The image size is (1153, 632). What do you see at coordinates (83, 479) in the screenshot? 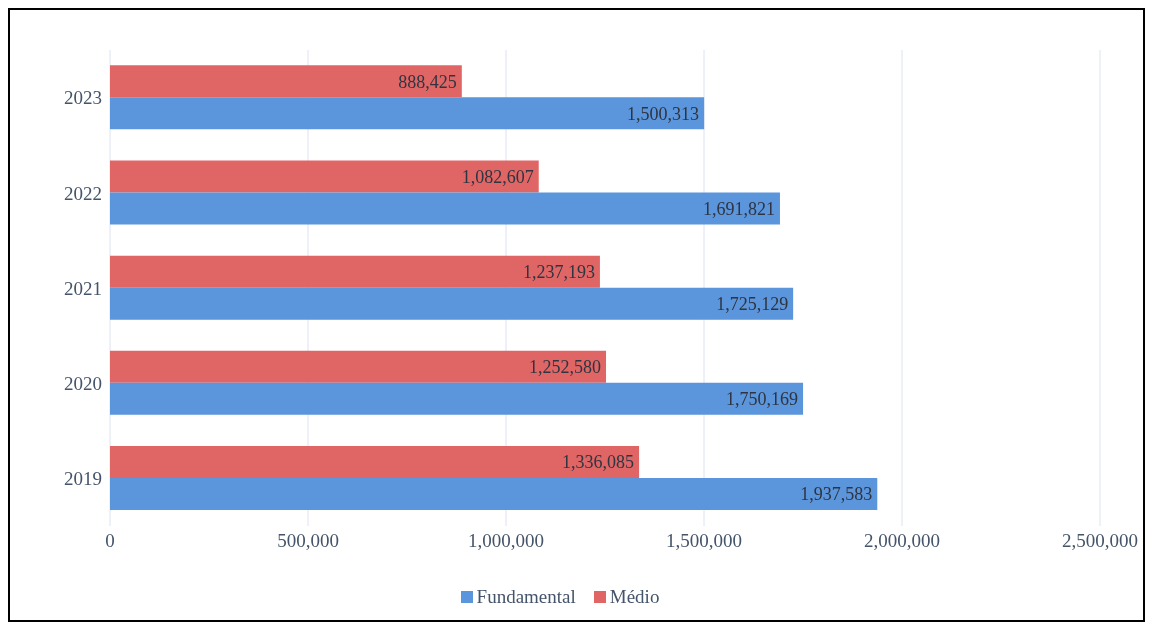
I see `y-tick-label: 2019` at bounding box center [83, 479].